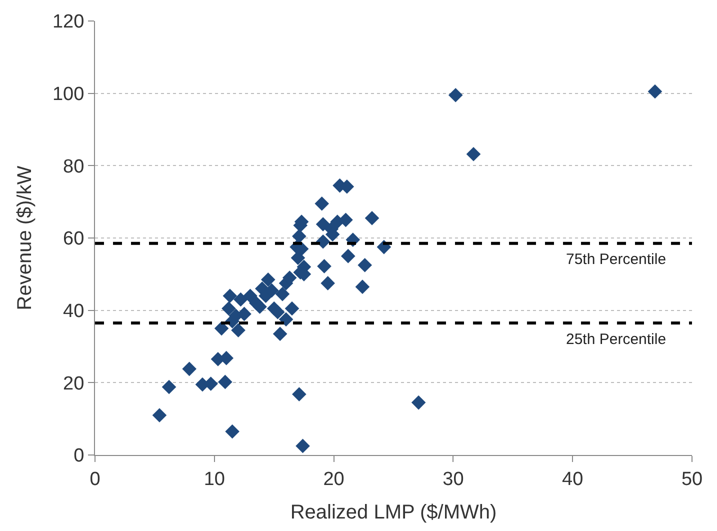 This screenshot has width=717, height=531. Describe the element at coordinates (616, 339) in the screenshot. I see `ref-line-label: 25th Percentile` at that location.